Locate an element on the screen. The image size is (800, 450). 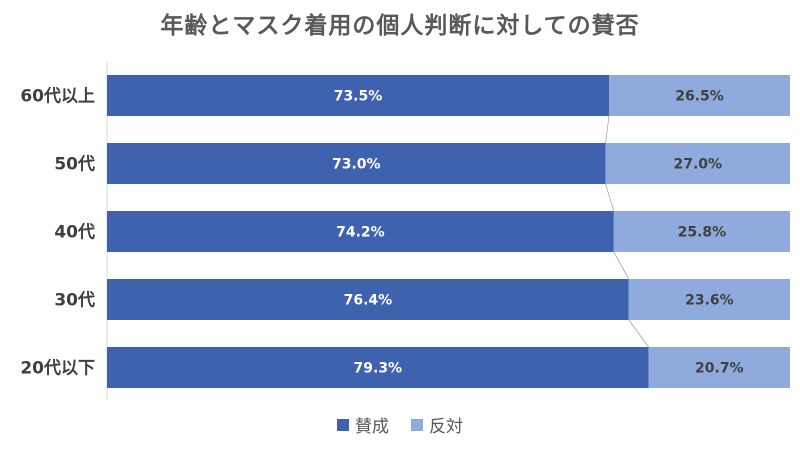
data-label-disagree: 25.8% is located at coordinates (702, 233).